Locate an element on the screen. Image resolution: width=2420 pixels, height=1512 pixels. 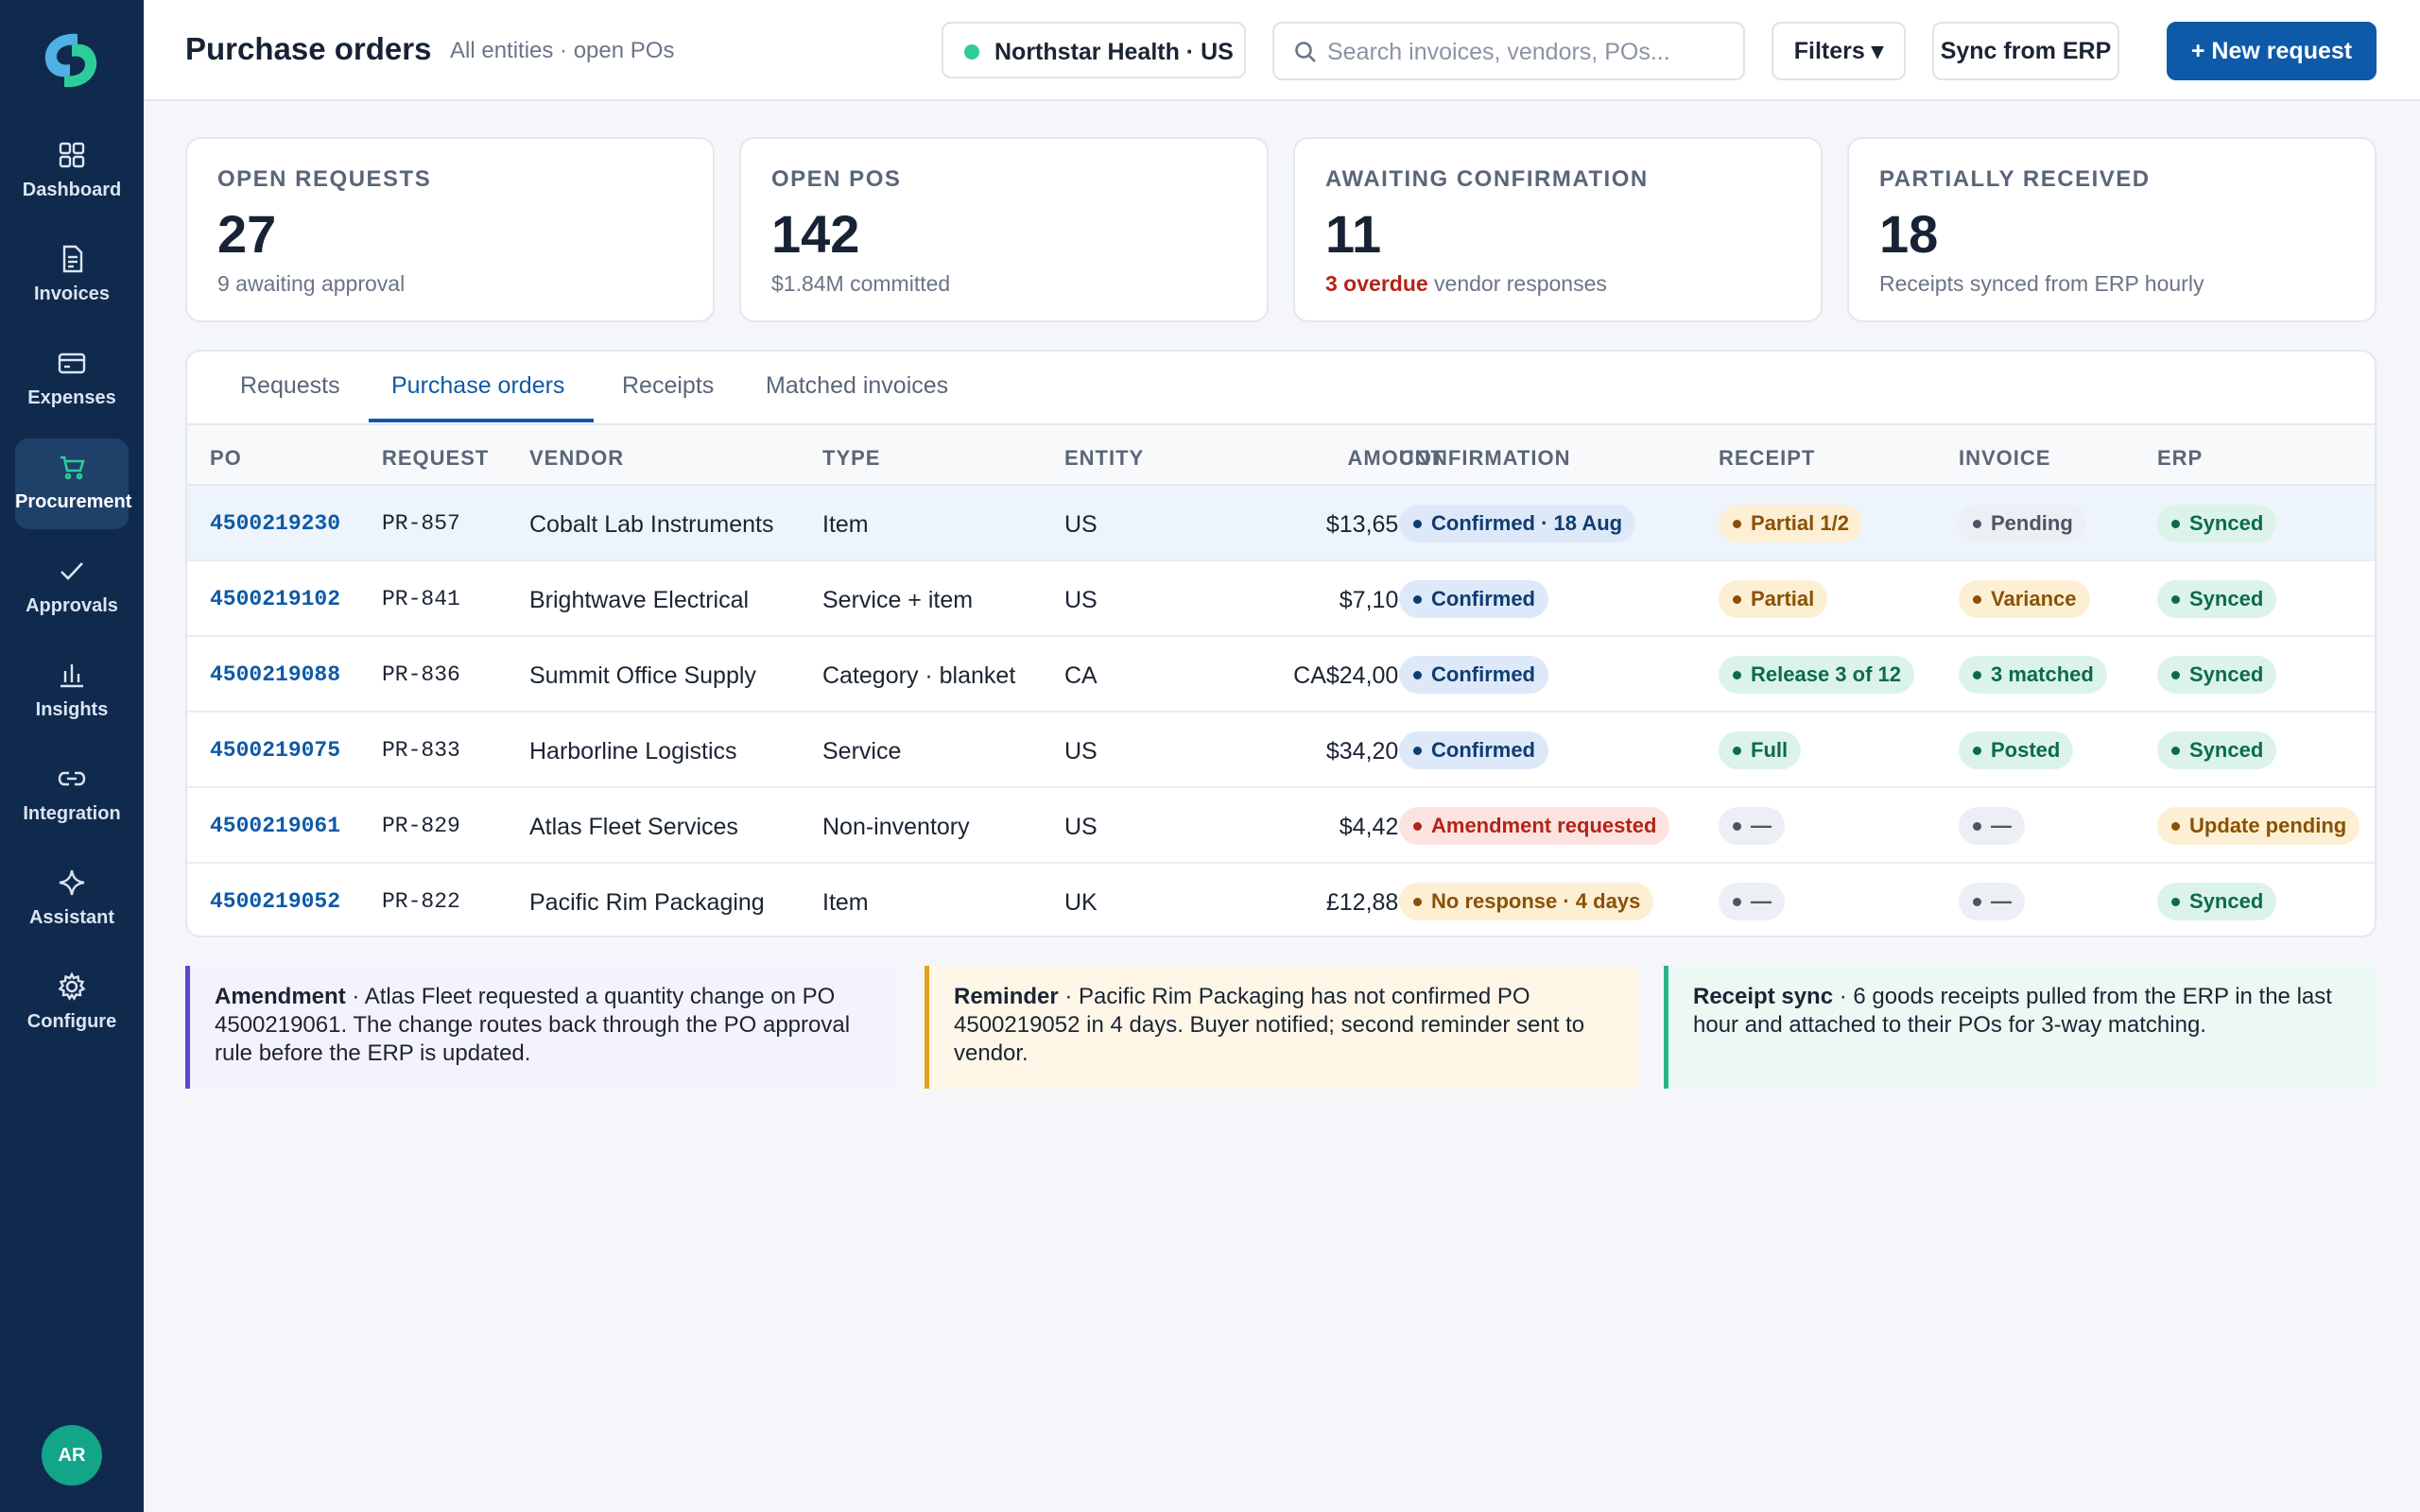
kpi-subtext: Receipts synced from ERP hourly is located at coordinates (2042, 283).